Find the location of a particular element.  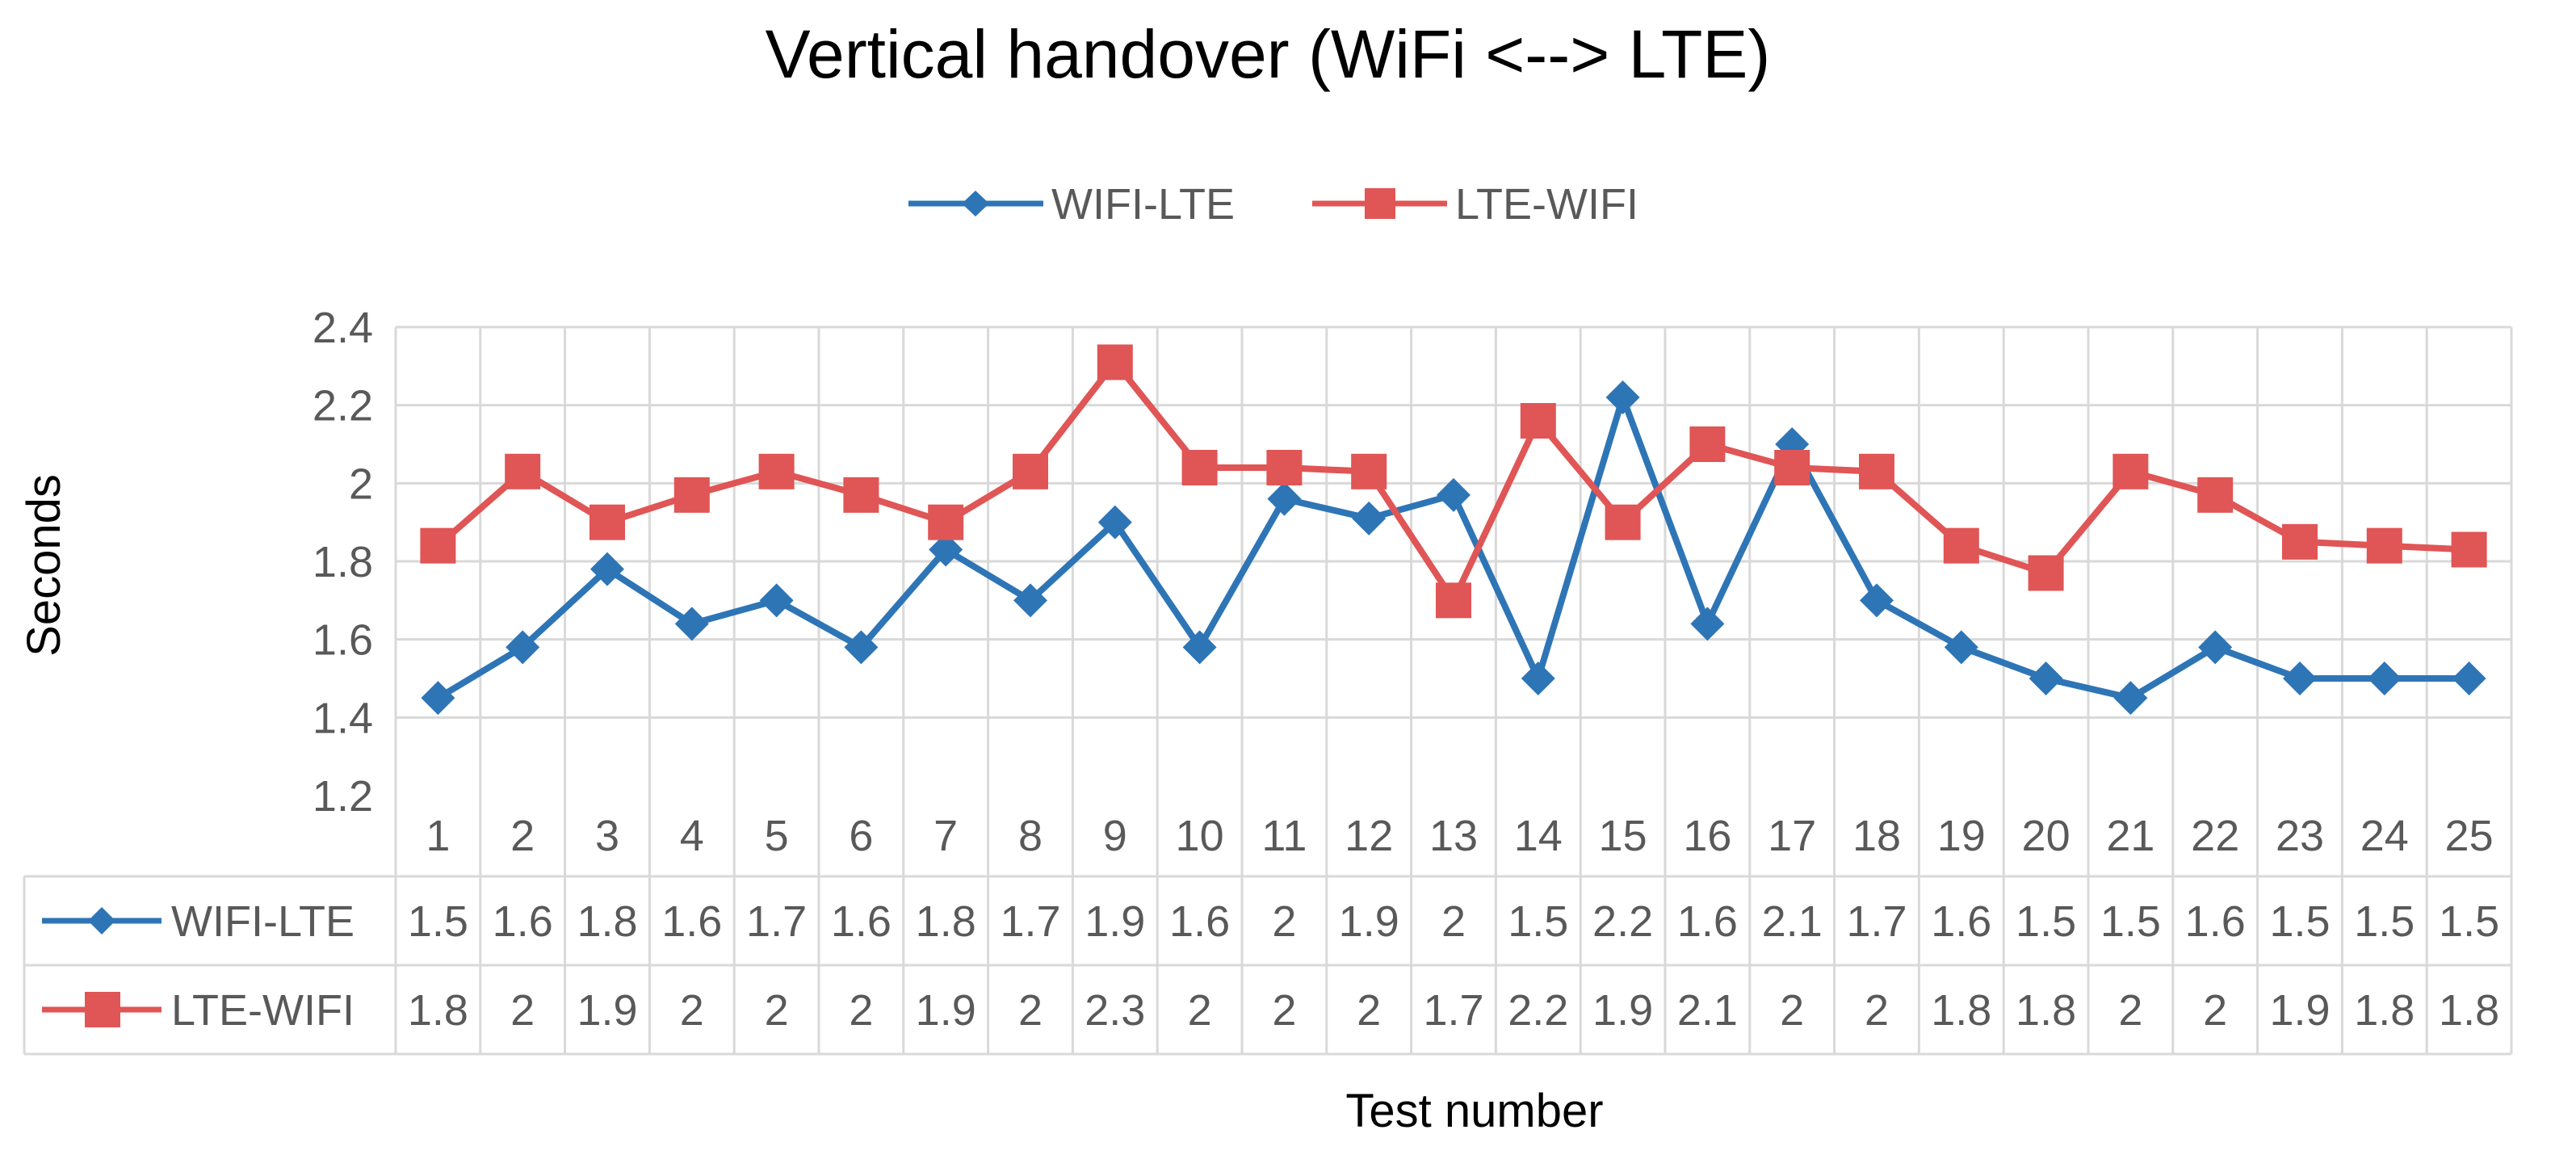

x-tick-label: 25 is located at coordinates (2469, 836).